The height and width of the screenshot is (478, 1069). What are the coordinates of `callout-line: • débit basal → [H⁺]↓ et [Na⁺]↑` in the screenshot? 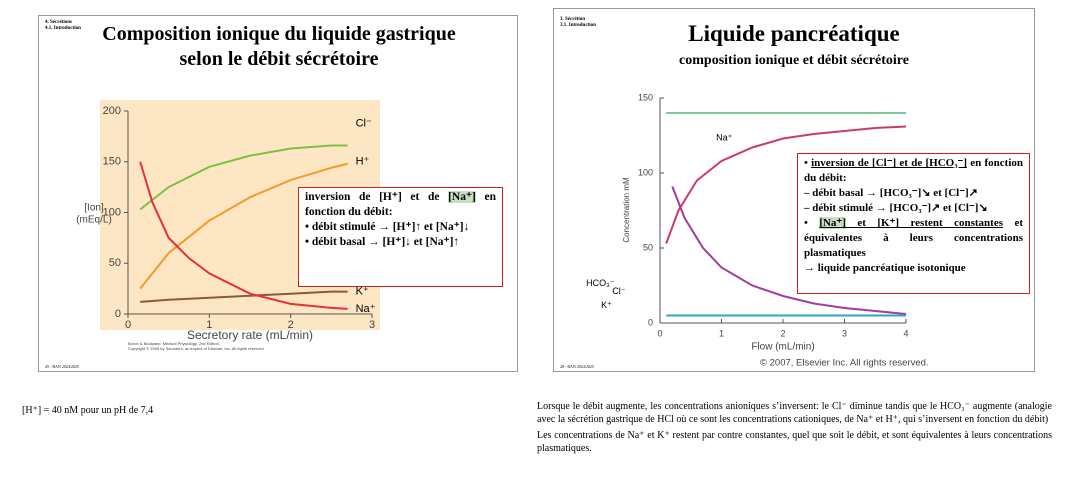 It's located at (382, 242).